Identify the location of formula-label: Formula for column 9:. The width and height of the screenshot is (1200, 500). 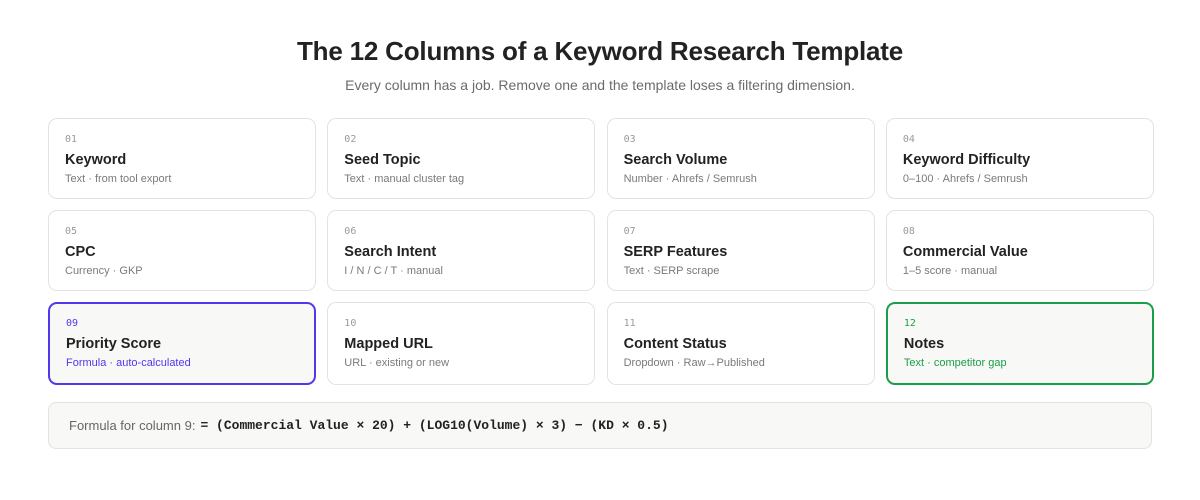
(132, 425).